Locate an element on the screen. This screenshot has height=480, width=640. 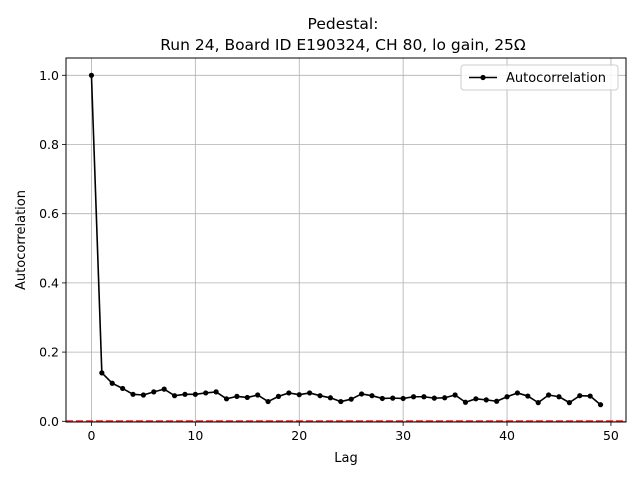
x-tick-label: 30 is located at coordinates (403, 435).